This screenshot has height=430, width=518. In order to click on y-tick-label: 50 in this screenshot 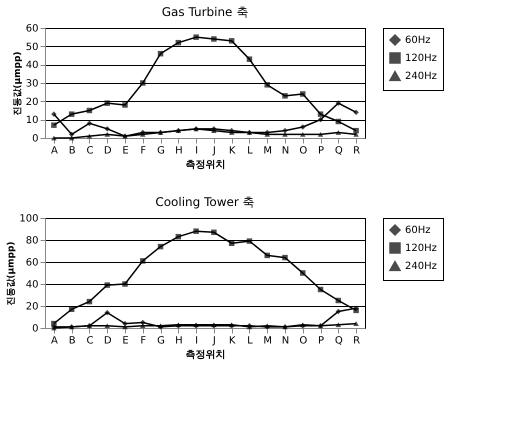, I will do `click(32, 47)`.